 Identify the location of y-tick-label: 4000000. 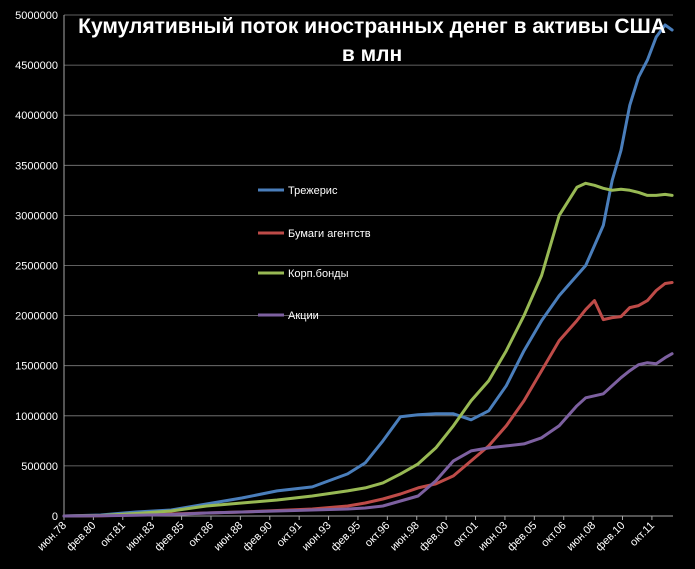
(36, 116).